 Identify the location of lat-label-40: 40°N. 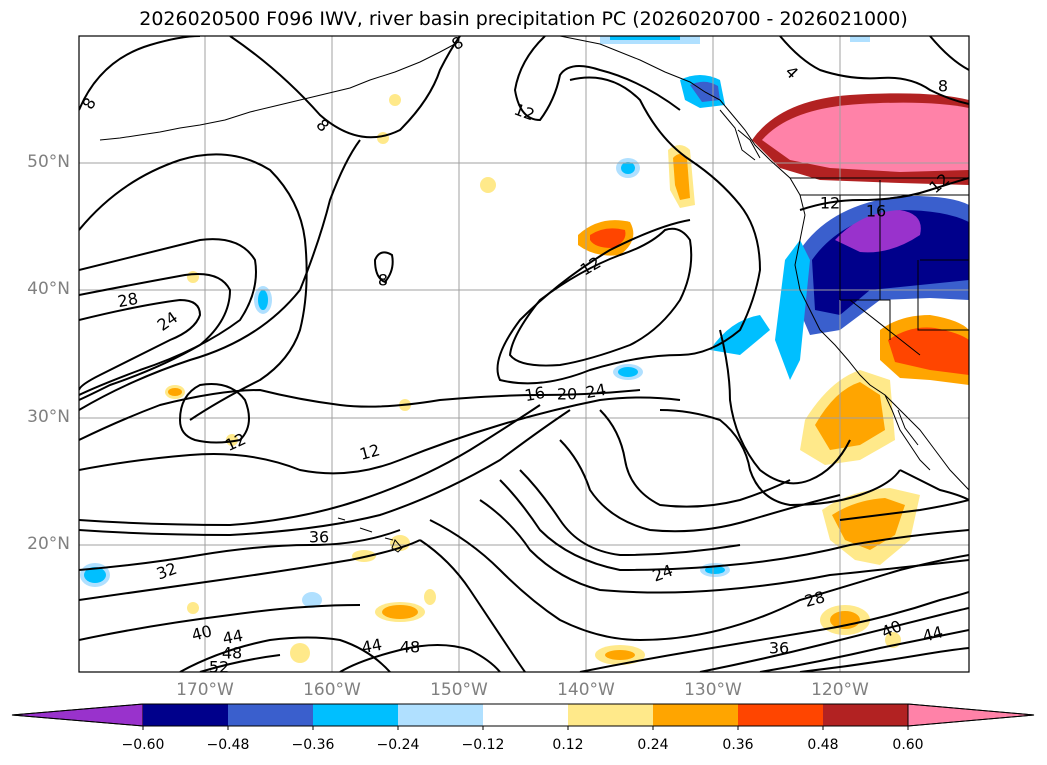
(48, 289).